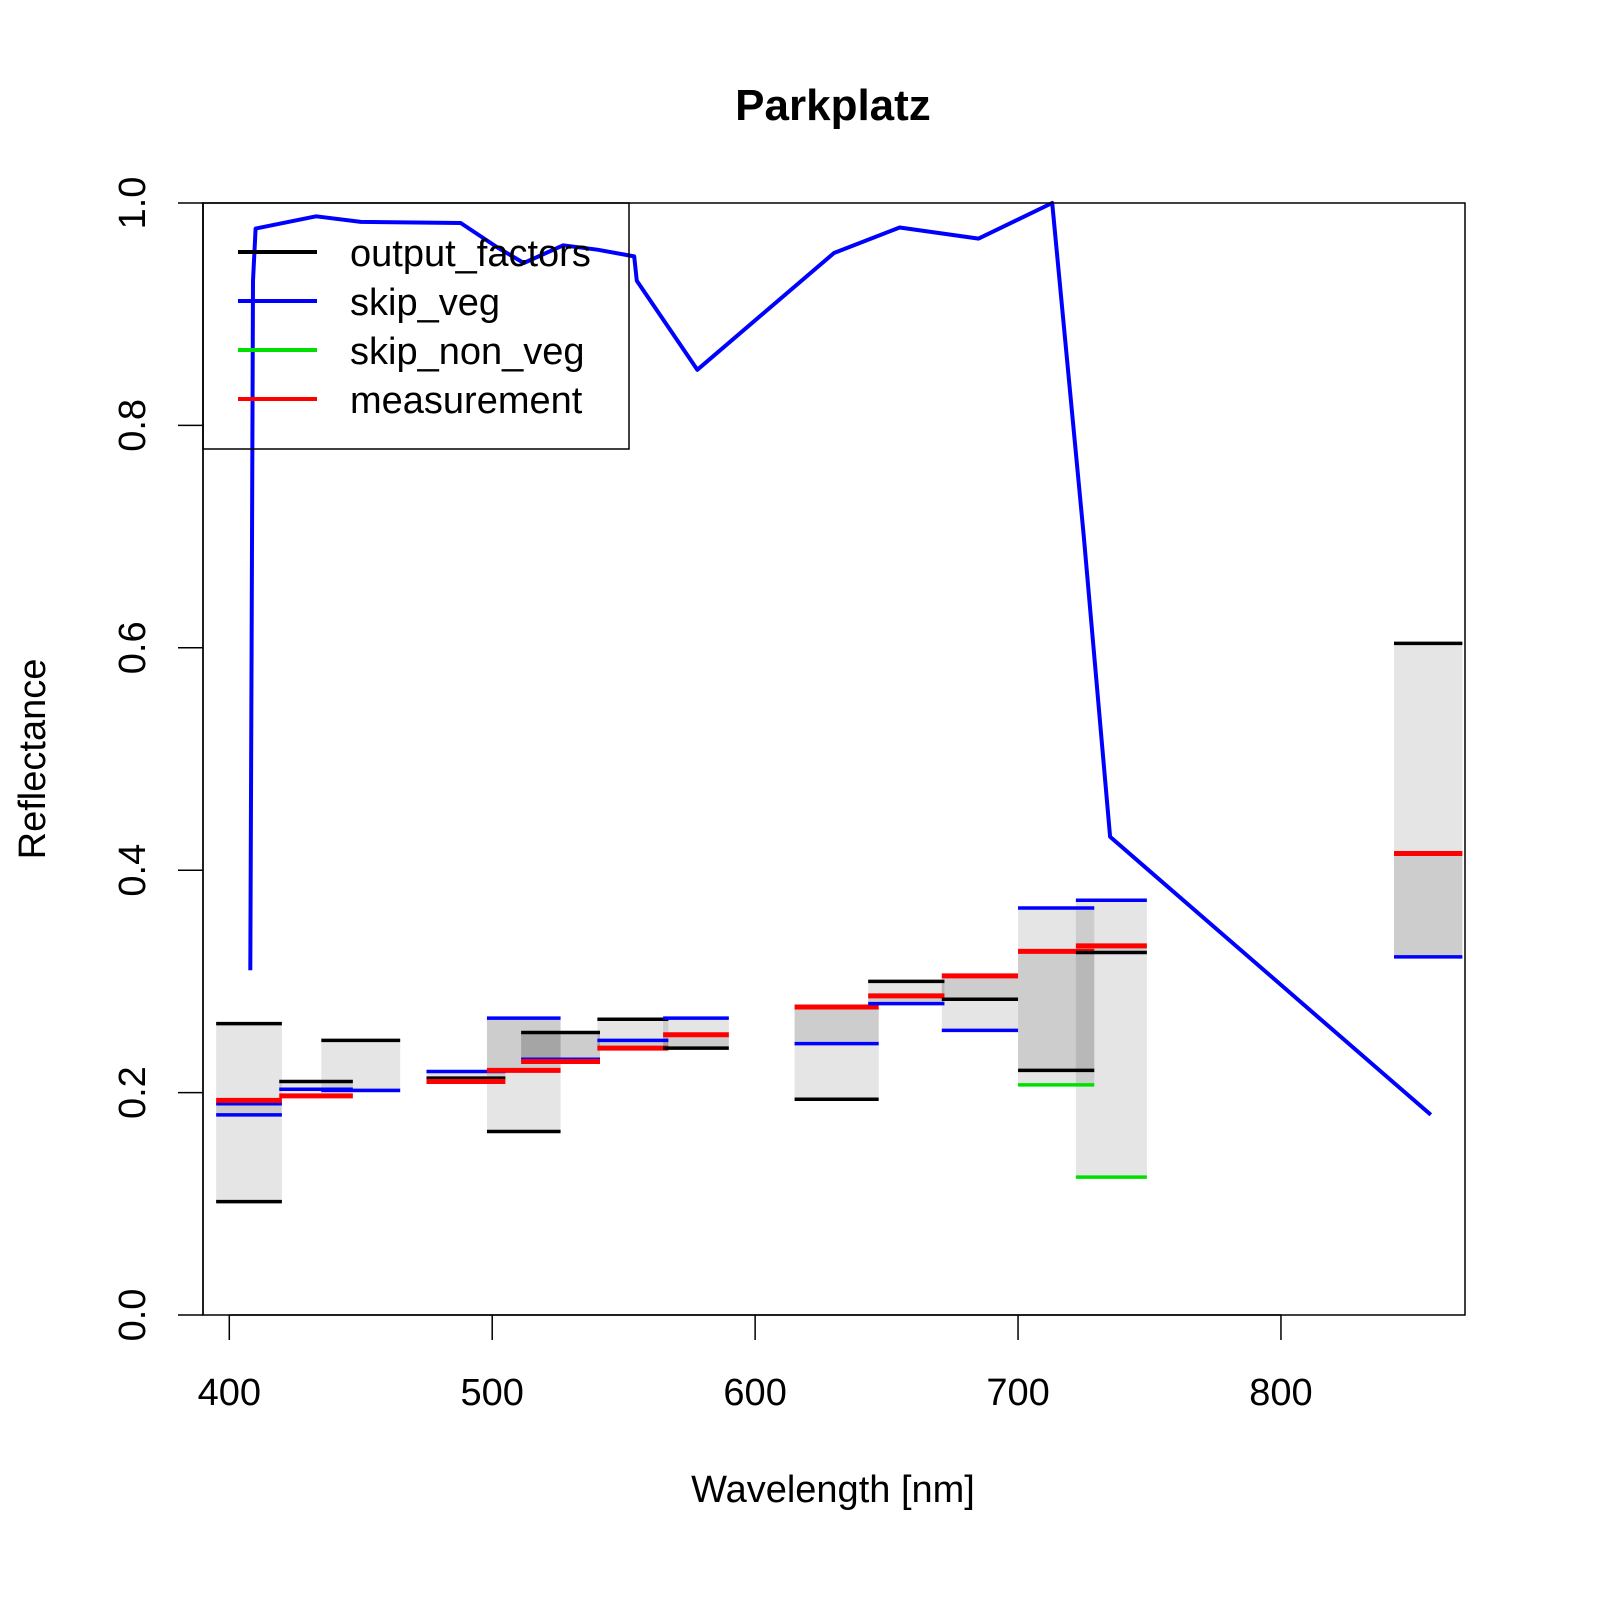 This screenshot has height=1600, width=1600. I want to click on y-axis-label: Reflectance, so click(33, 759).